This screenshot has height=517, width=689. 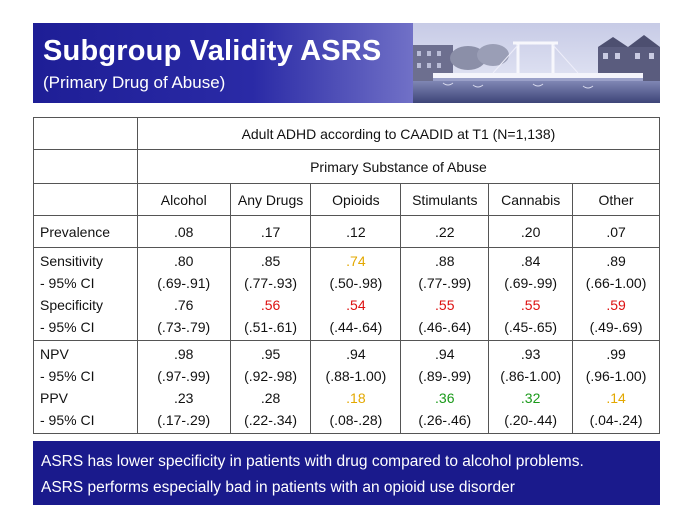 What do you see at coordinates (184, 283) in the screenshot?
I see `sensitivity-ci: (.69-.91)` at bounding box center [184, 283].